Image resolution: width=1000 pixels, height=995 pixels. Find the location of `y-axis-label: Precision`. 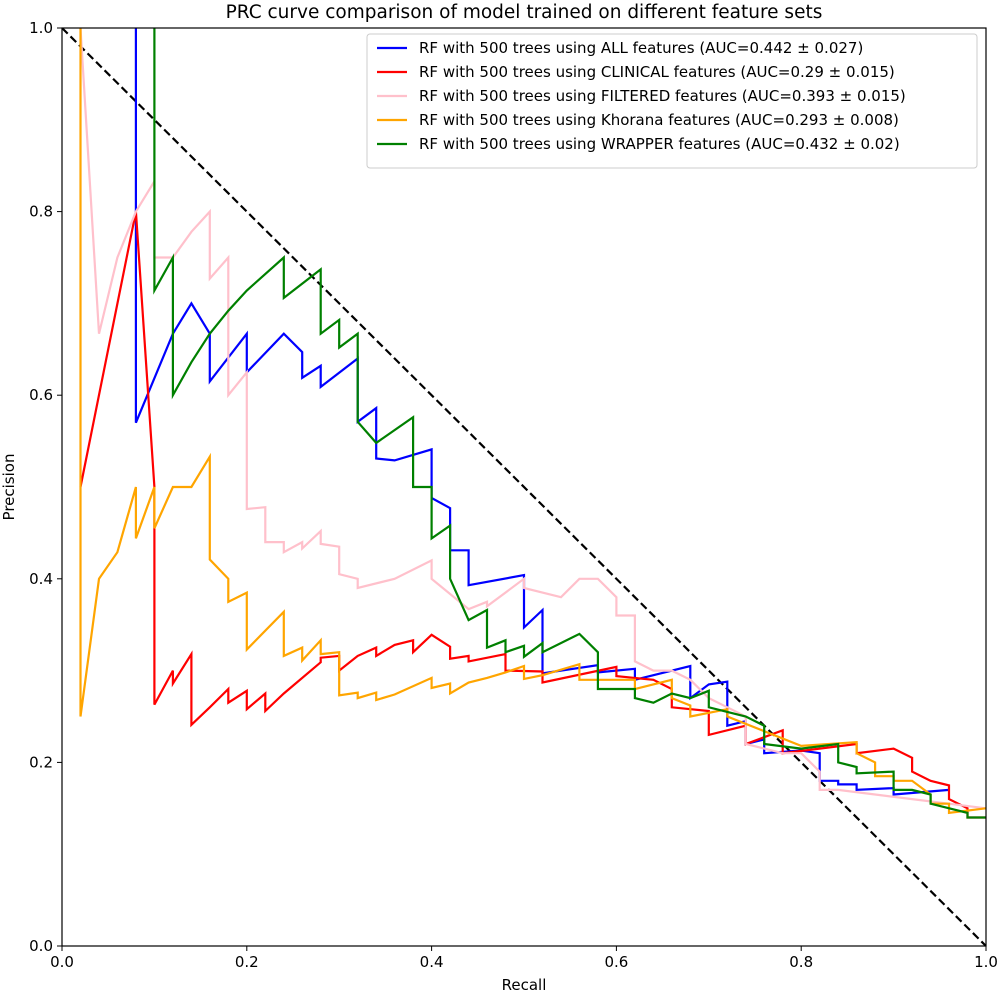

y-axis-label: Precision is located at coordinates (9, 487).